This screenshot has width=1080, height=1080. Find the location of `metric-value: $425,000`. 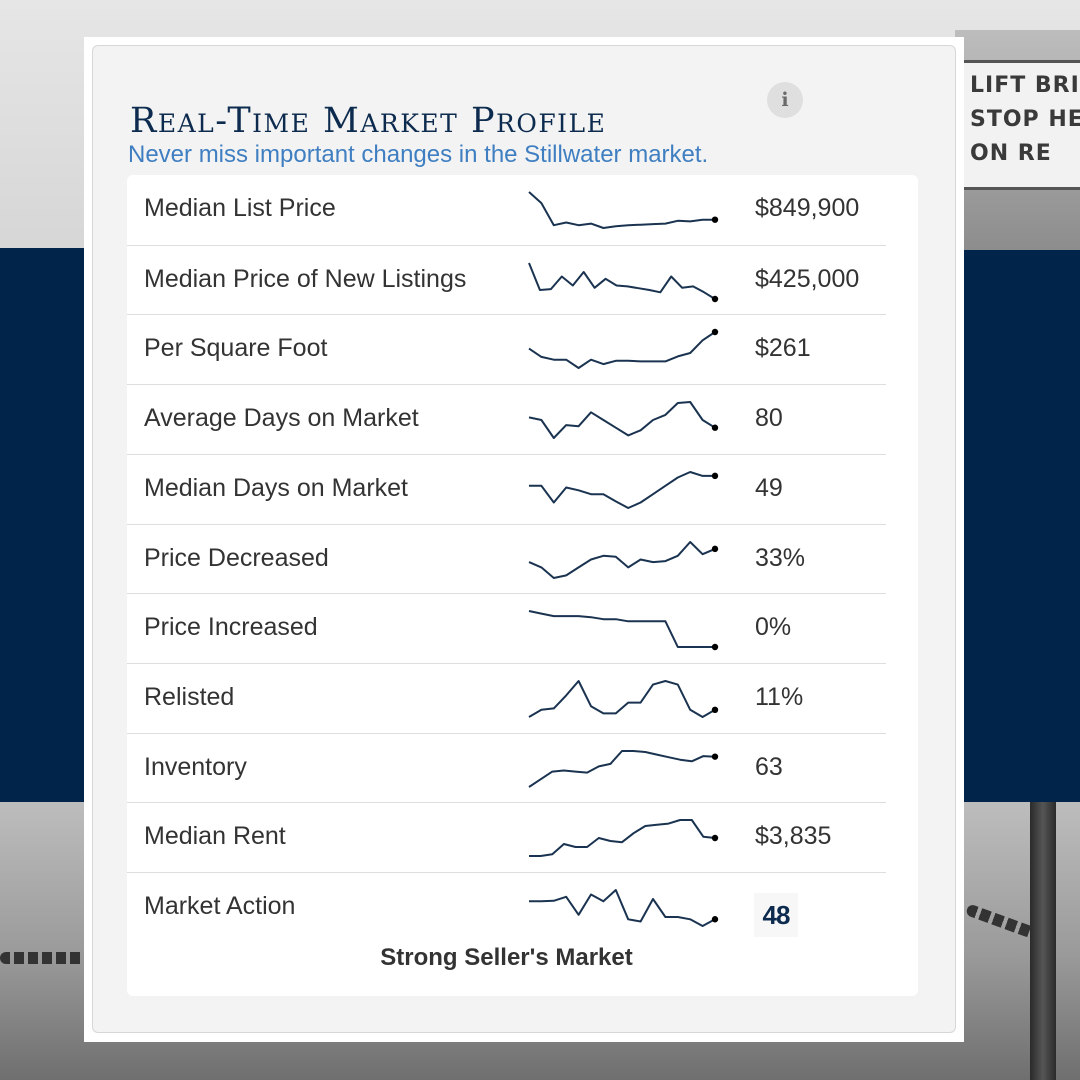

metric-value: $425,000 is located at coordinates (807, 278).